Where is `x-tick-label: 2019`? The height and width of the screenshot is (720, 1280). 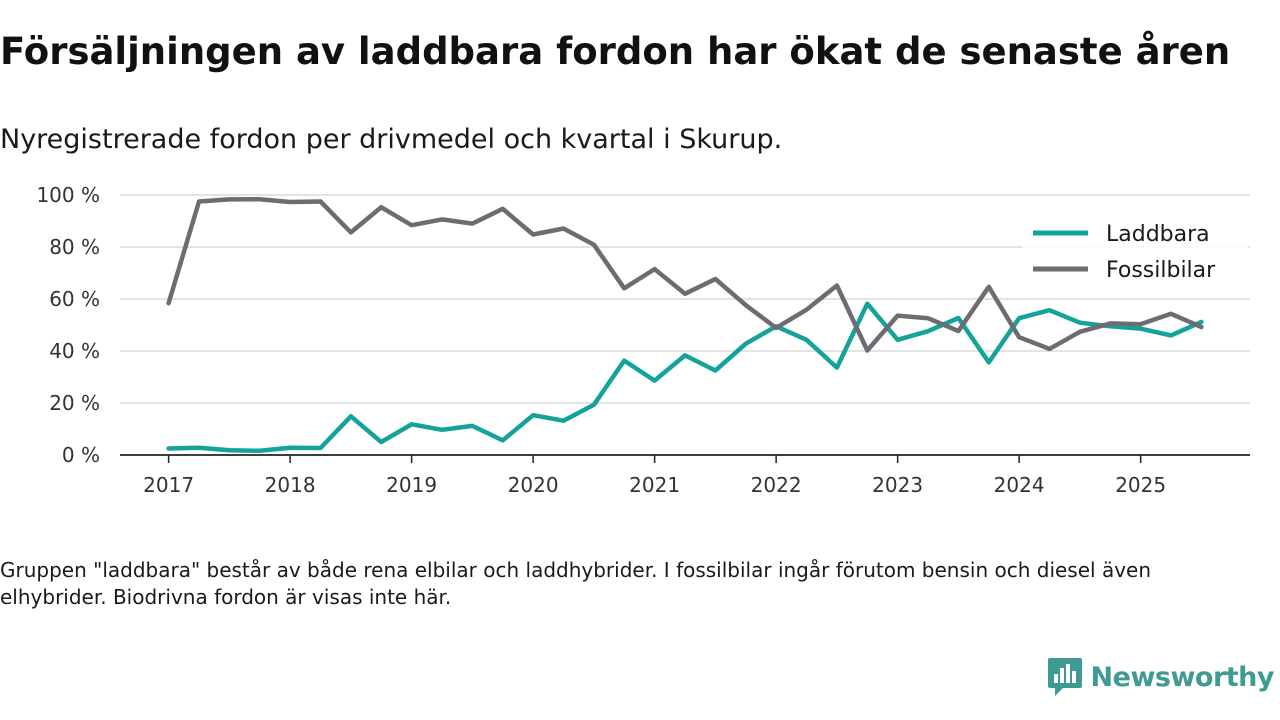 x-tick-label: 2019 is located at coordinates (411, 485).